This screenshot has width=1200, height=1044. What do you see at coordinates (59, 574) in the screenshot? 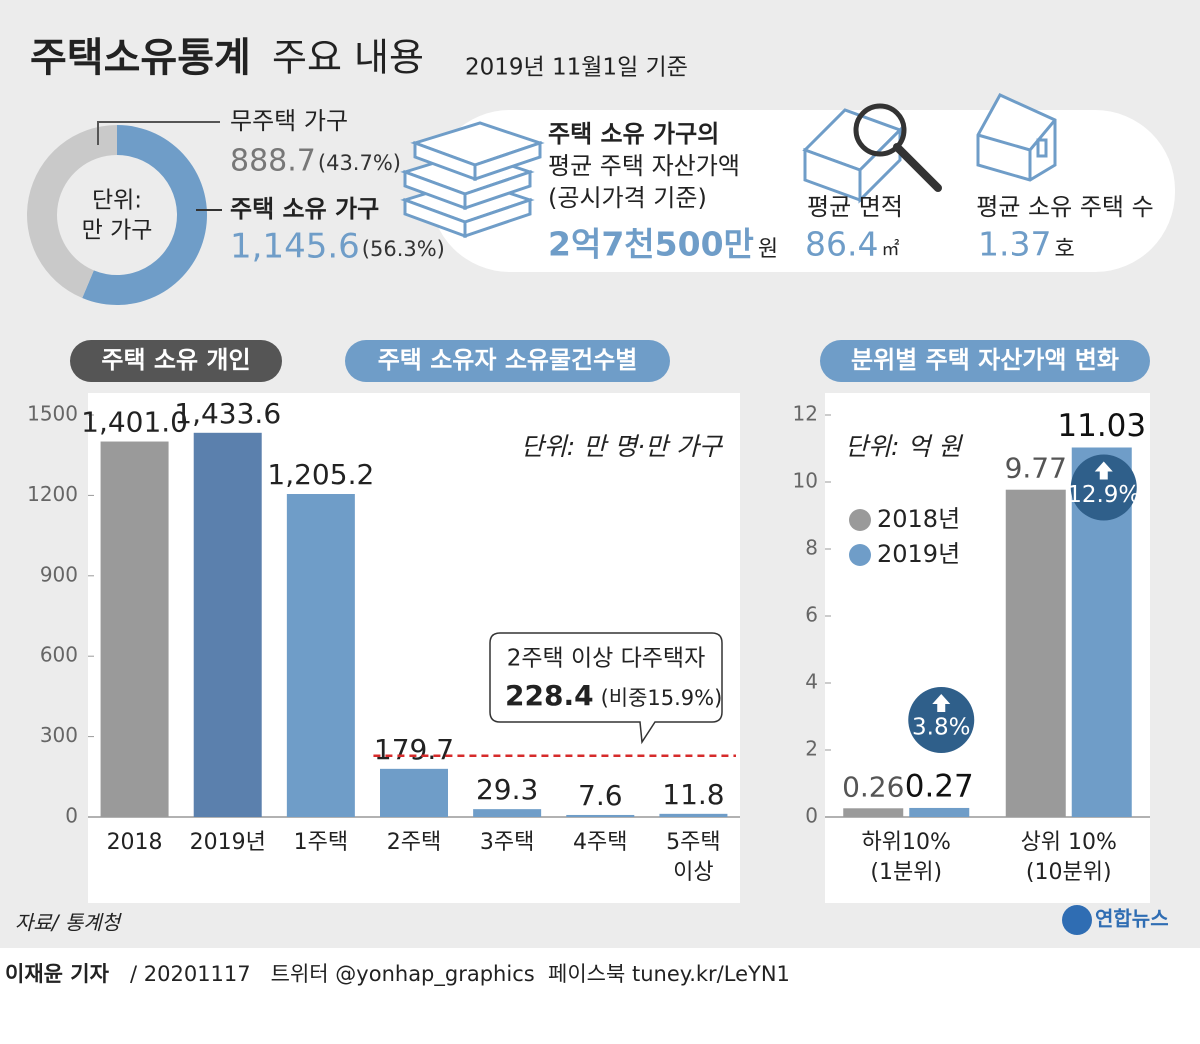
I see `y-tick-label: 900` at bounding box center [59, 574].